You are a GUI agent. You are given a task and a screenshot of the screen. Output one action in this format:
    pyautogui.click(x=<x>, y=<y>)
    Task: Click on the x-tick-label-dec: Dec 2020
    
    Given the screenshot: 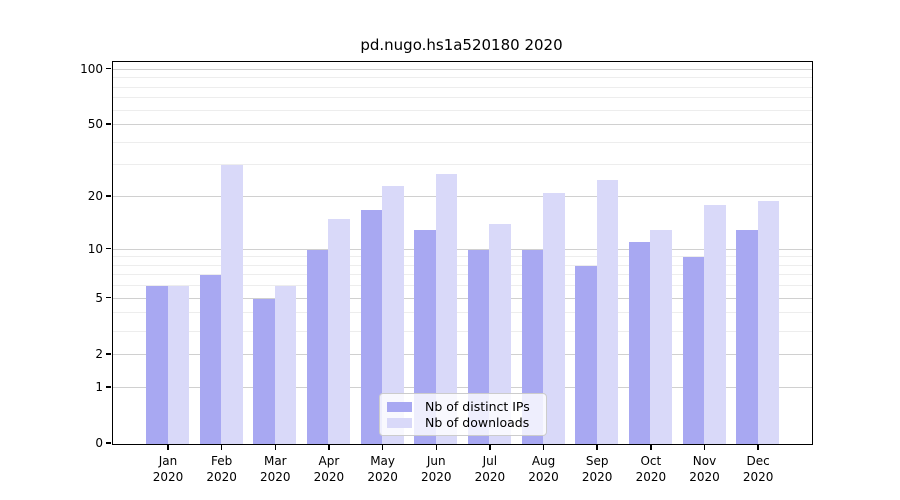 What is the action you would take?
    pyautogui.click(x=758, y=469)
    